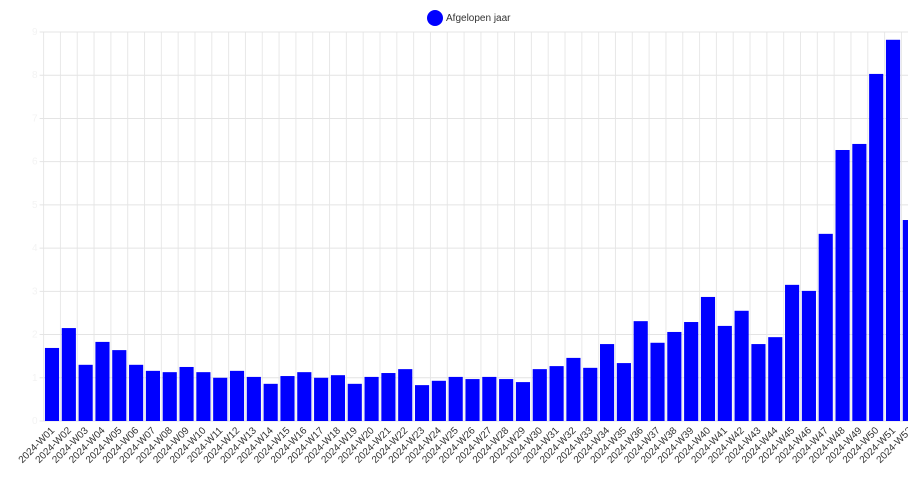 The image size is (908, 478). What do you see at coordinates (35, 75) in the screenshot?
I see `y-tick-label: 8` at bounding box center [35, 75].